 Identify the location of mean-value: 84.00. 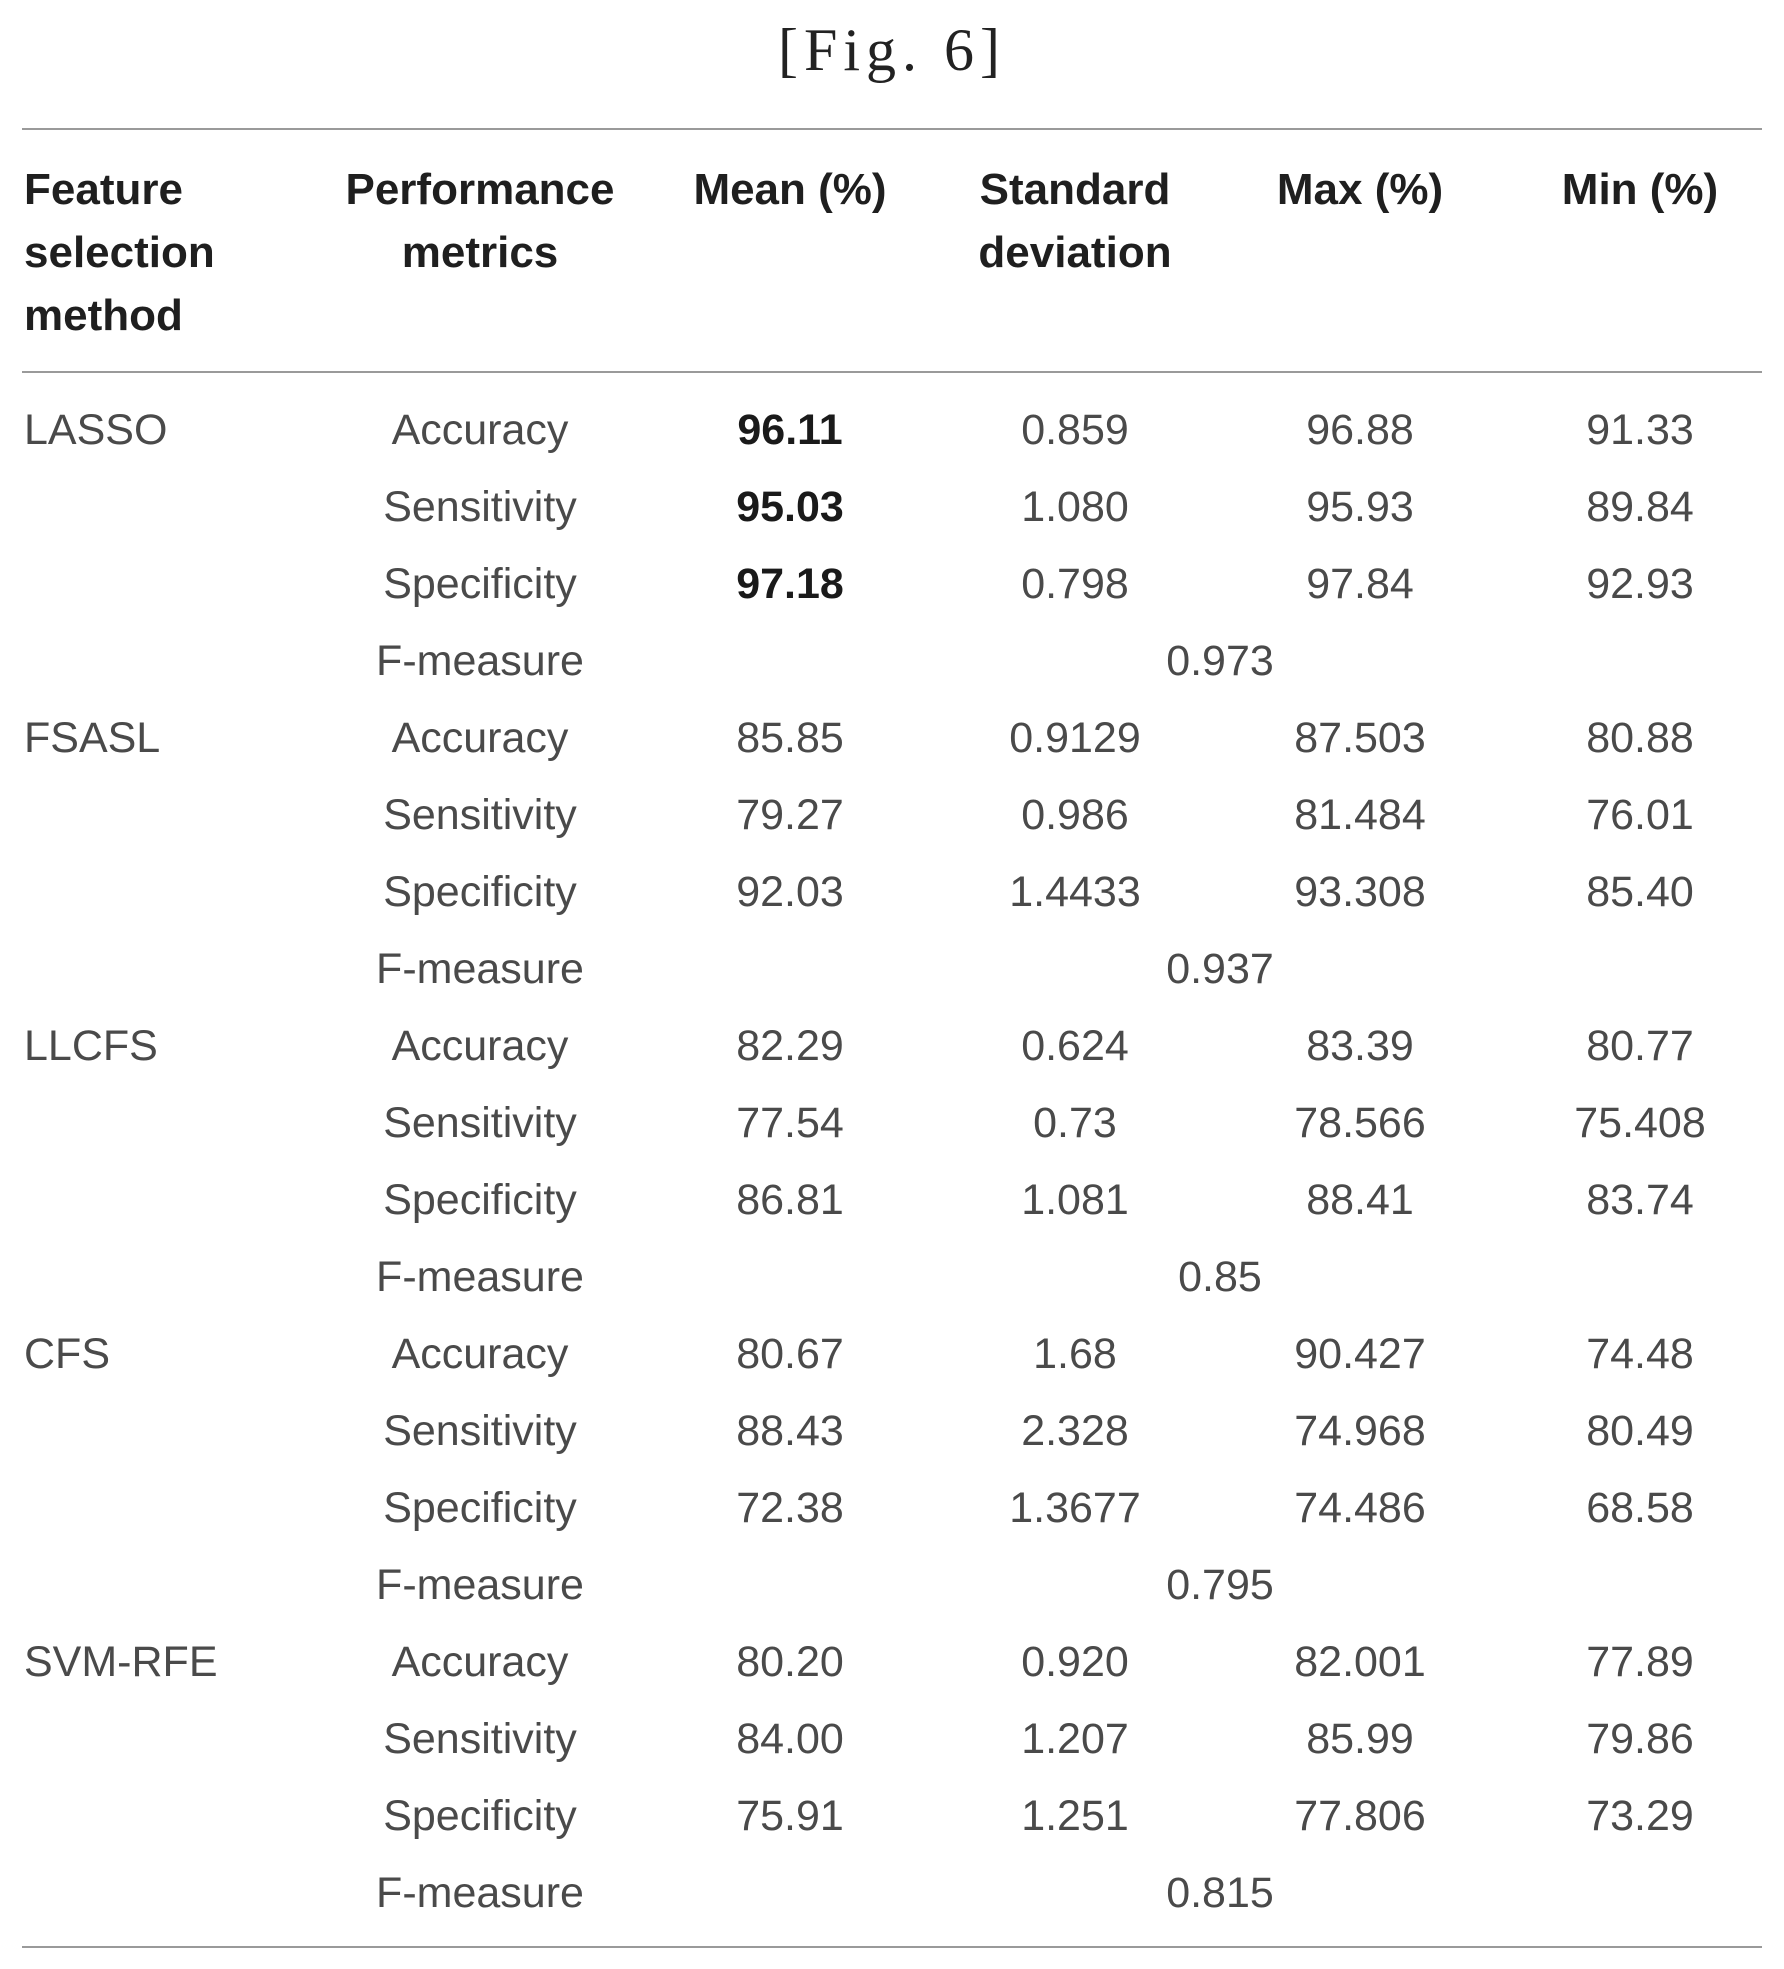
(790, 1739).